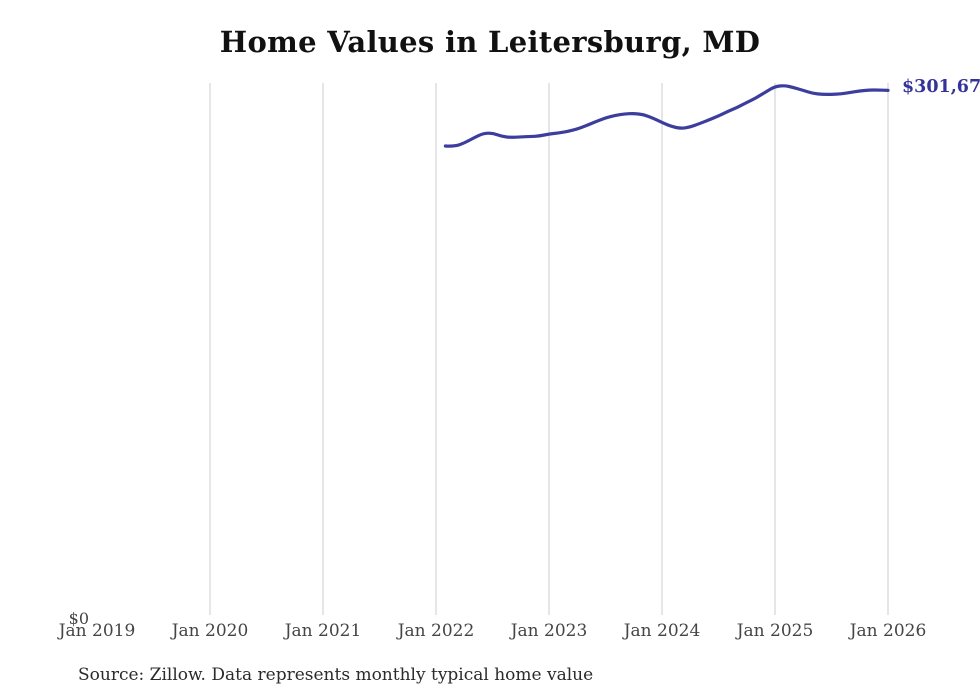 This screenshot has height=699, width=980. Describe the element at coordinates (210, 631) in the screenshot. I see `x-tick-label: Jan 2020` at that location.